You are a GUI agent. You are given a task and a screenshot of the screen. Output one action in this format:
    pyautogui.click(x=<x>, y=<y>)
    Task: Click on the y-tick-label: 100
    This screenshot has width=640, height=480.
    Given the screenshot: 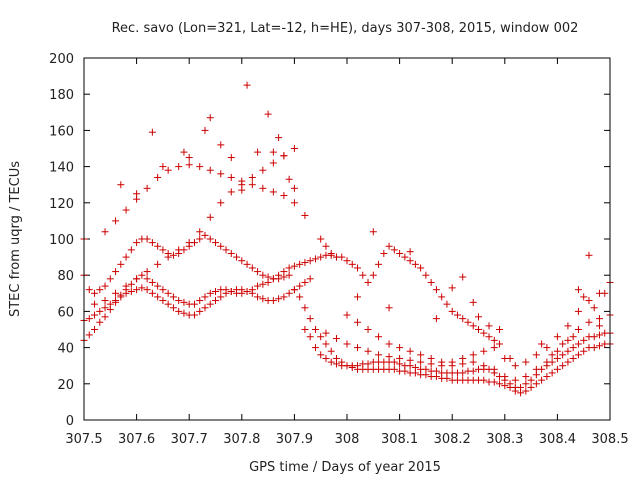 What is the action you would take?
    pyautogui.click(x=61, y=240)
    